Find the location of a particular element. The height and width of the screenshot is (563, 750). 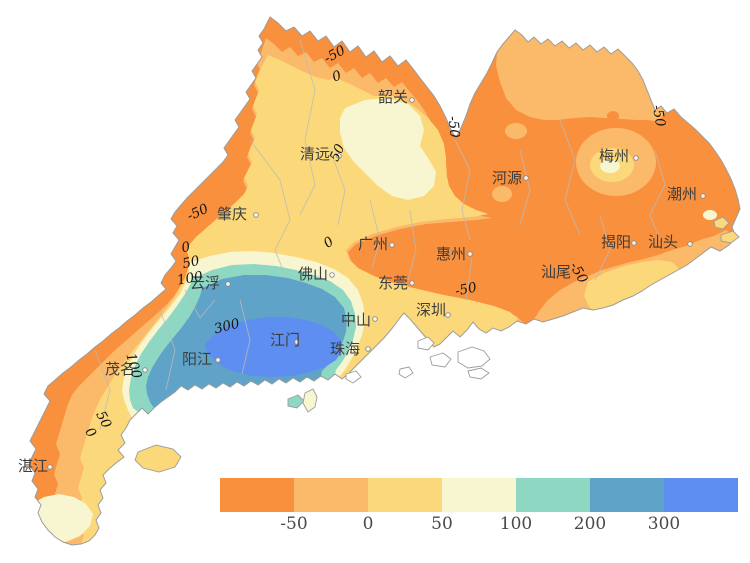

city-label: 湛江 is located at coordinates (33, 466).